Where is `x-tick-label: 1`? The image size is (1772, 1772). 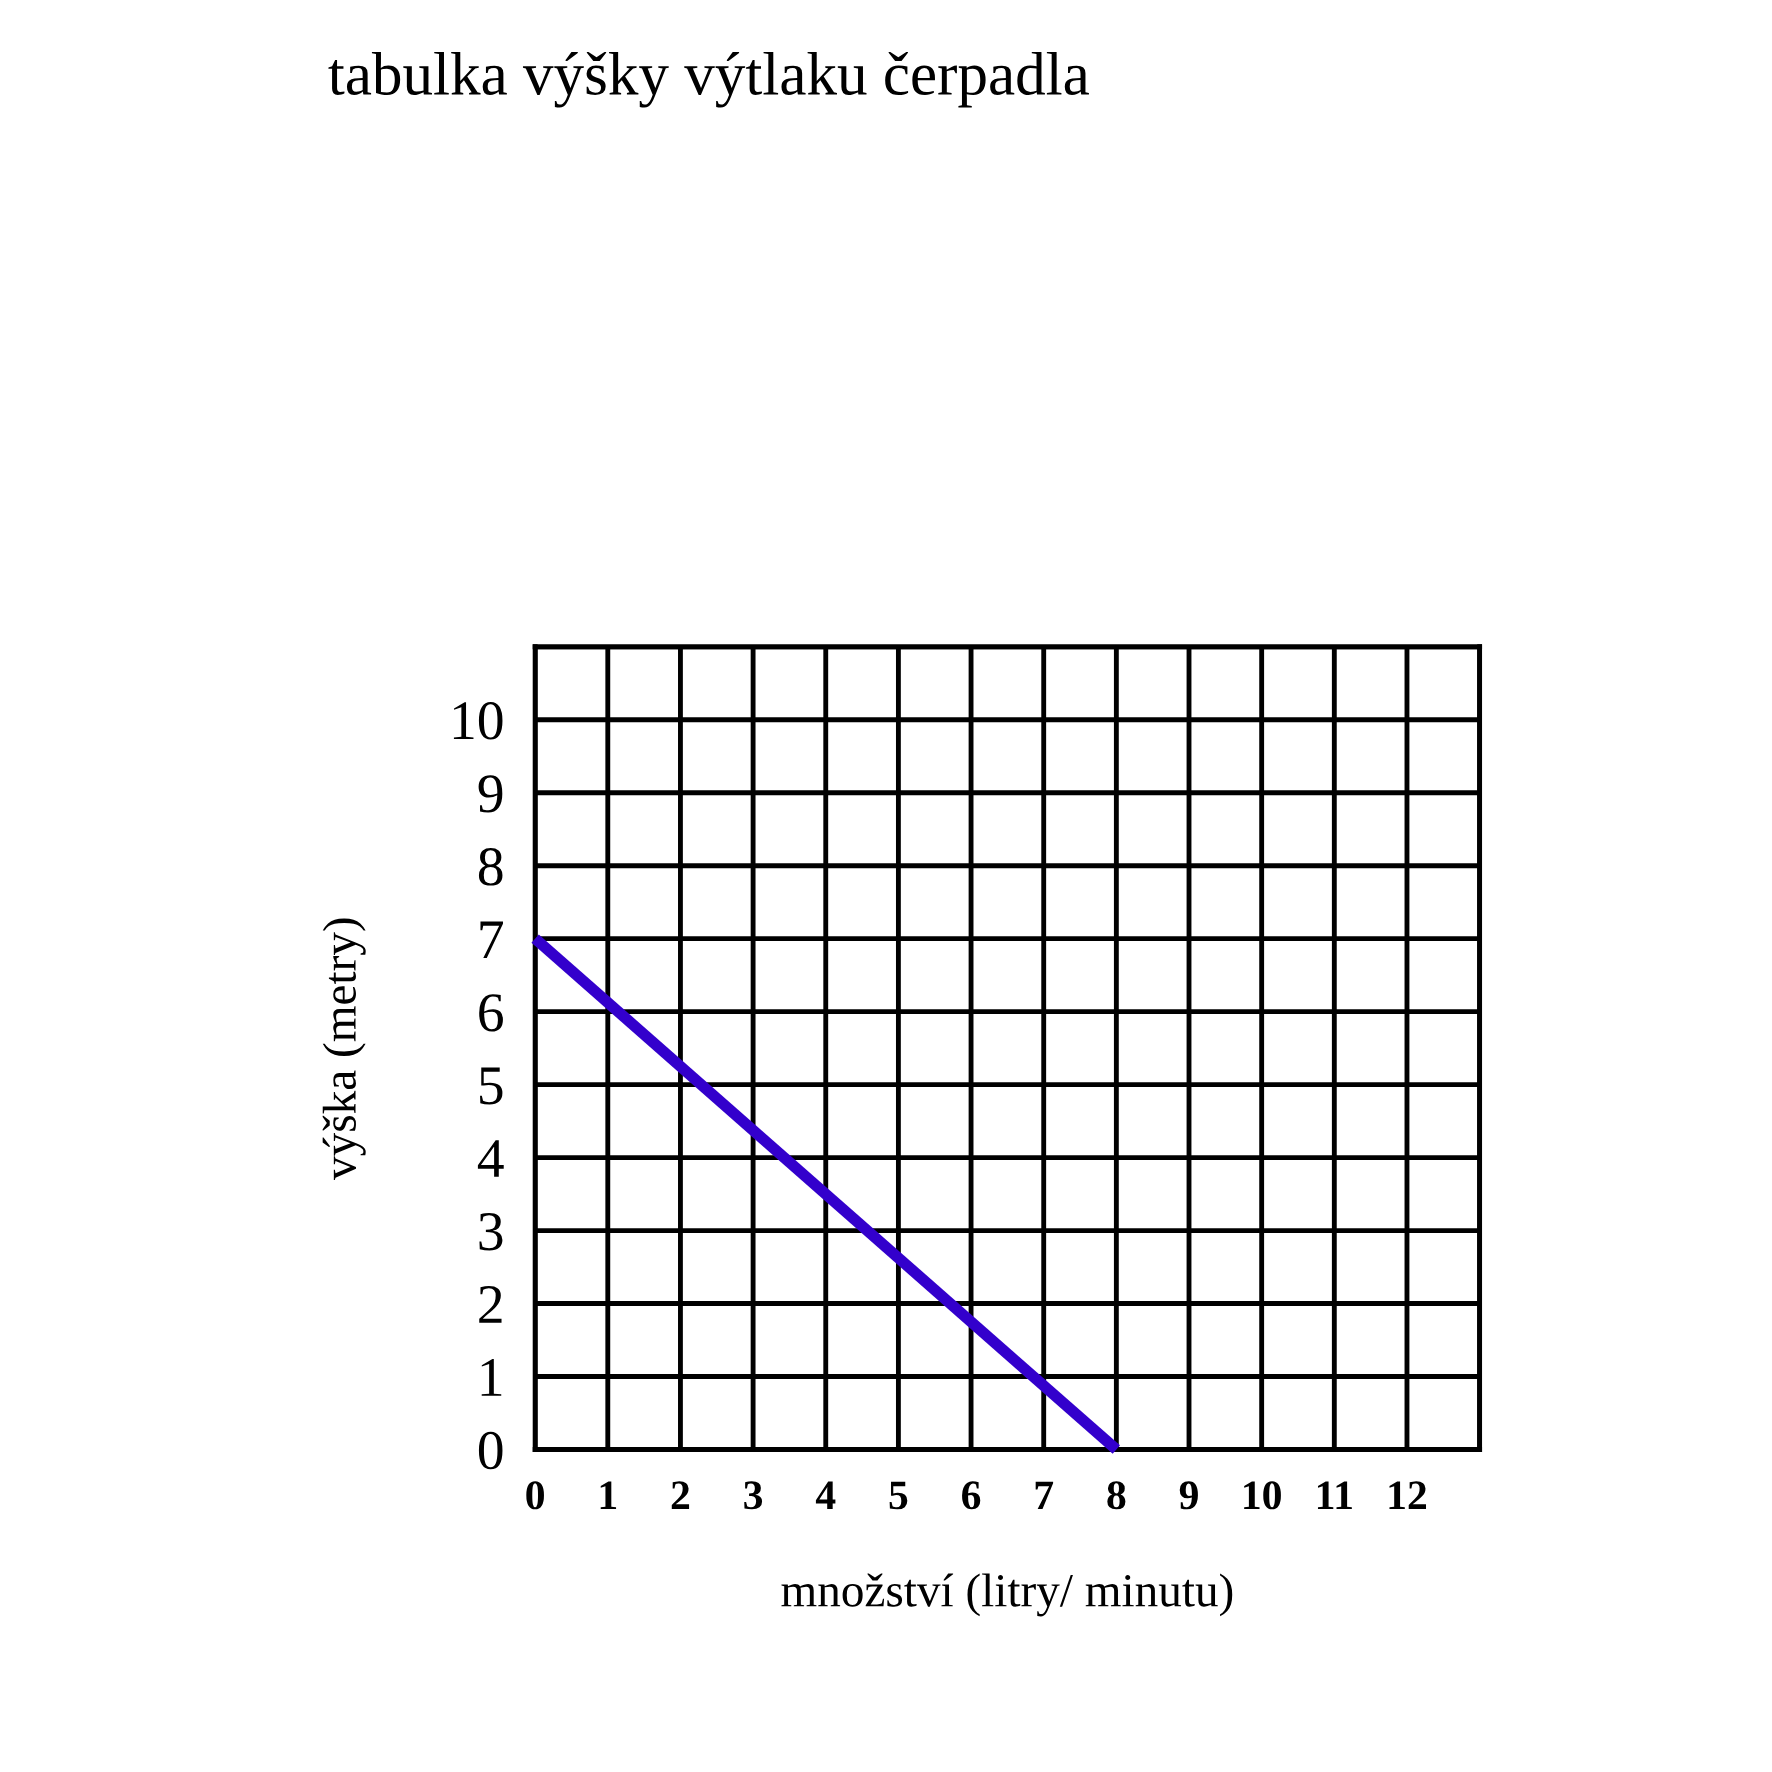 x-tick-label: 1 is located at coordinates (608, 1495).